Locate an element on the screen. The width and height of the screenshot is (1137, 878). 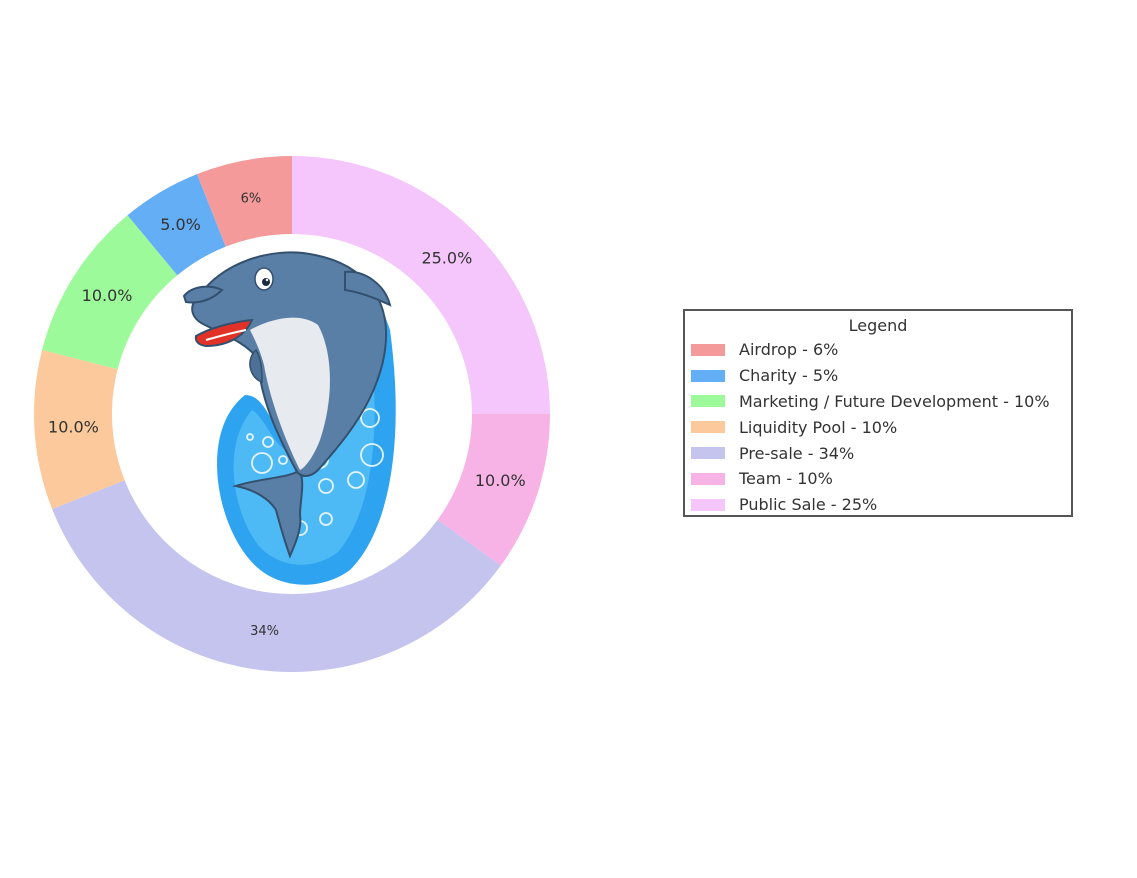
legend-title: Legend is located at coordinates (878, 325).